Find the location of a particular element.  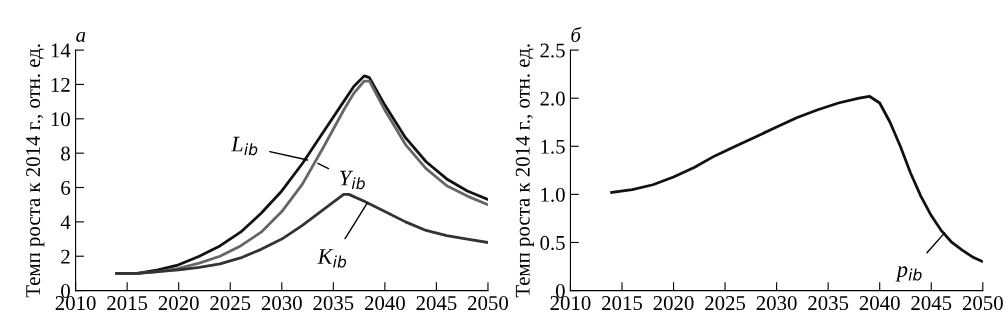

y-tick-label: 4 is located at coordinates (65, 222).